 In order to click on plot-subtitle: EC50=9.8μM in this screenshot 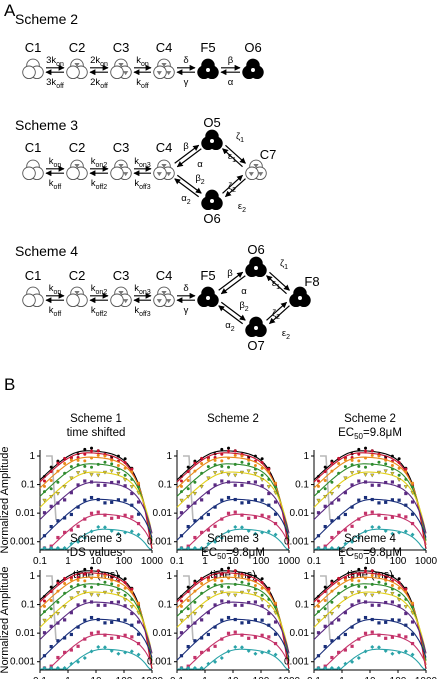, I will do `click(233, 554)`.